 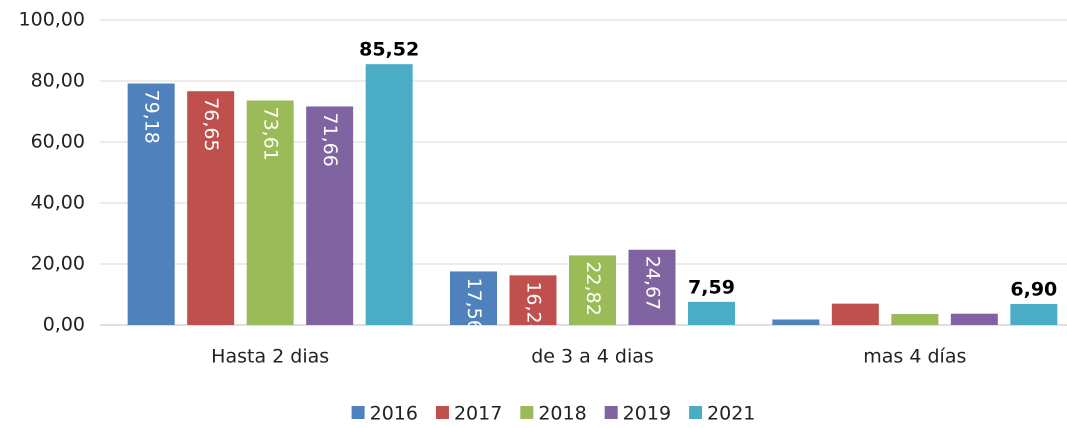 I want to click on data-label: 79,18, so click(x=152, y=117).